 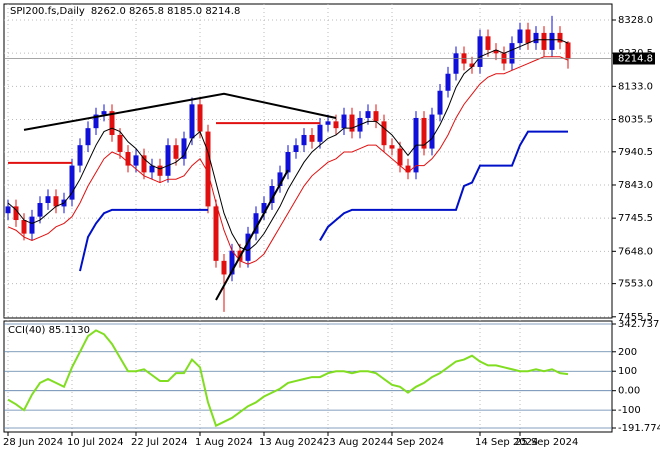 I want to click on last-price-label: 8214.8, so click(x=635, y=58).